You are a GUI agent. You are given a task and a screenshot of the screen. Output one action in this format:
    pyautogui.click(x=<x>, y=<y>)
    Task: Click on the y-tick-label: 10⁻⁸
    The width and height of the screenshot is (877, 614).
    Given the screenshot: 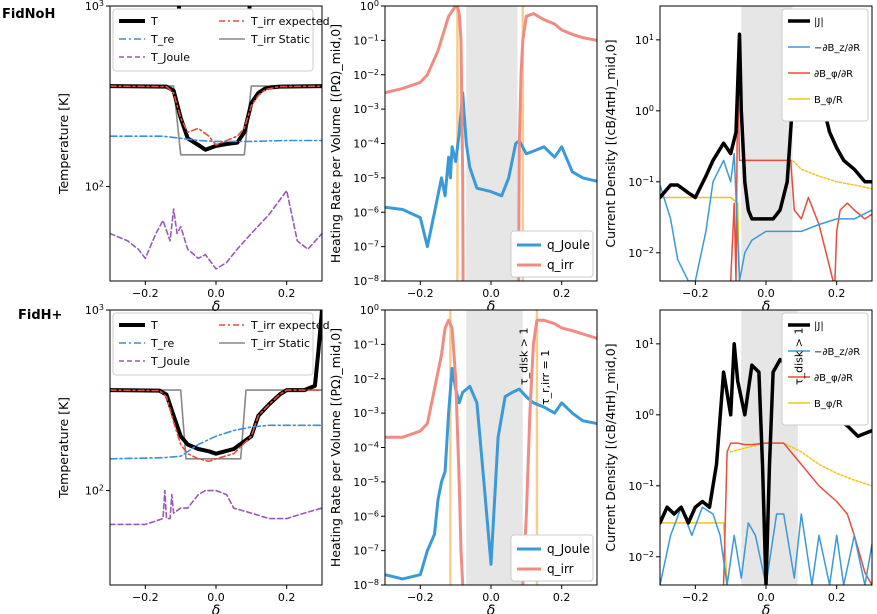 What is the action you would take?
    pyautogui.click(x=366, y=585)
    